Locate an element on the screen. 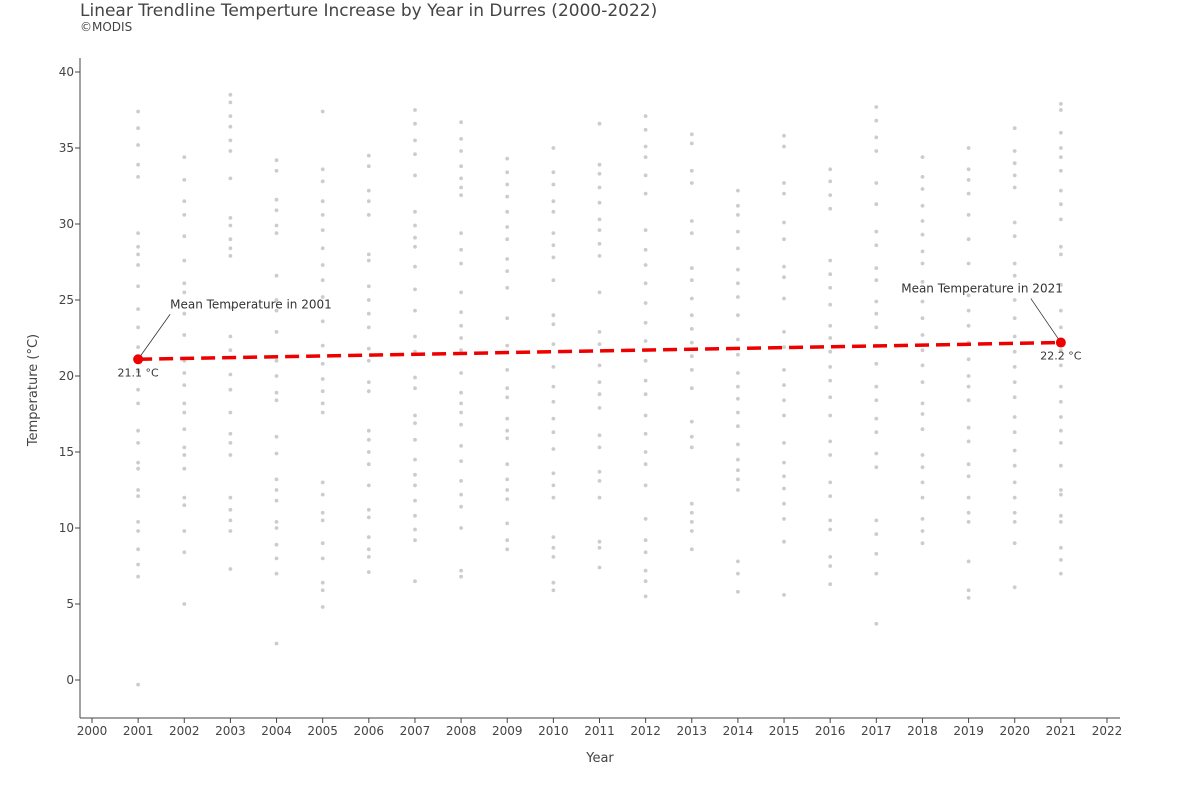  x-tick-label: 2016 is located at coordinates (830, 731).